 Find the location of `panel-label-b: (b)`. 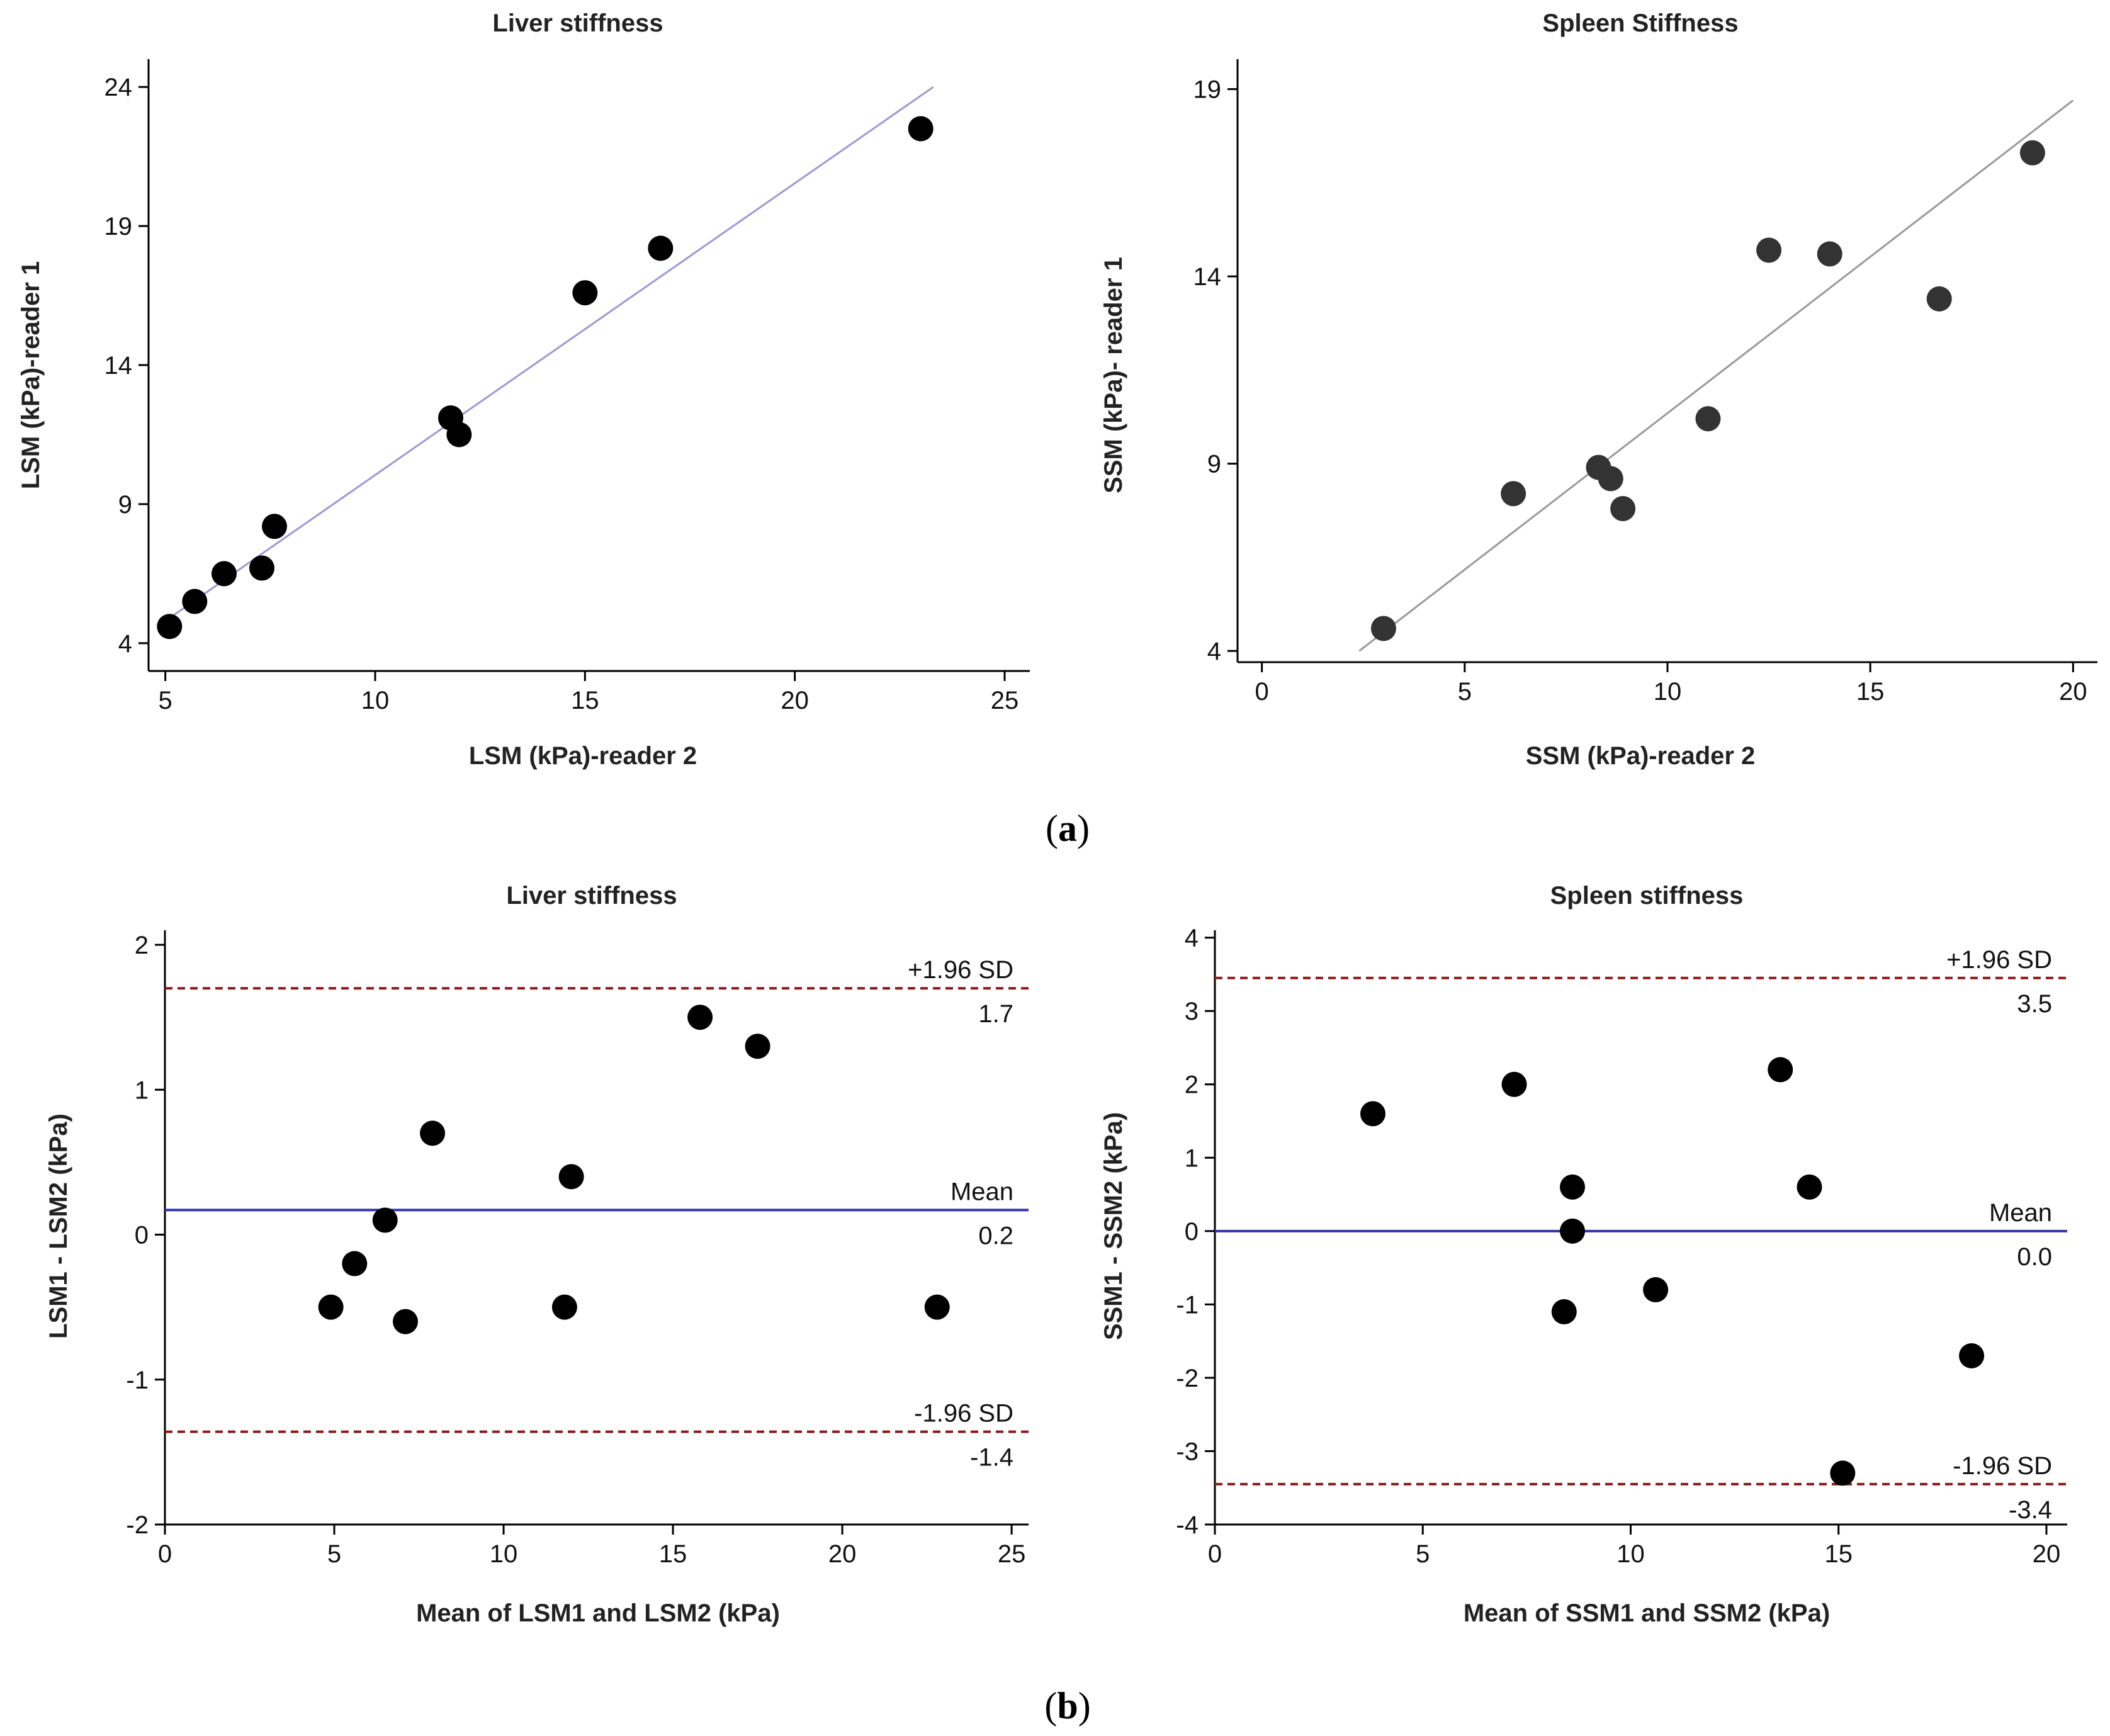

panel-label-b: (b) is located at coordinates (1067, 1706).